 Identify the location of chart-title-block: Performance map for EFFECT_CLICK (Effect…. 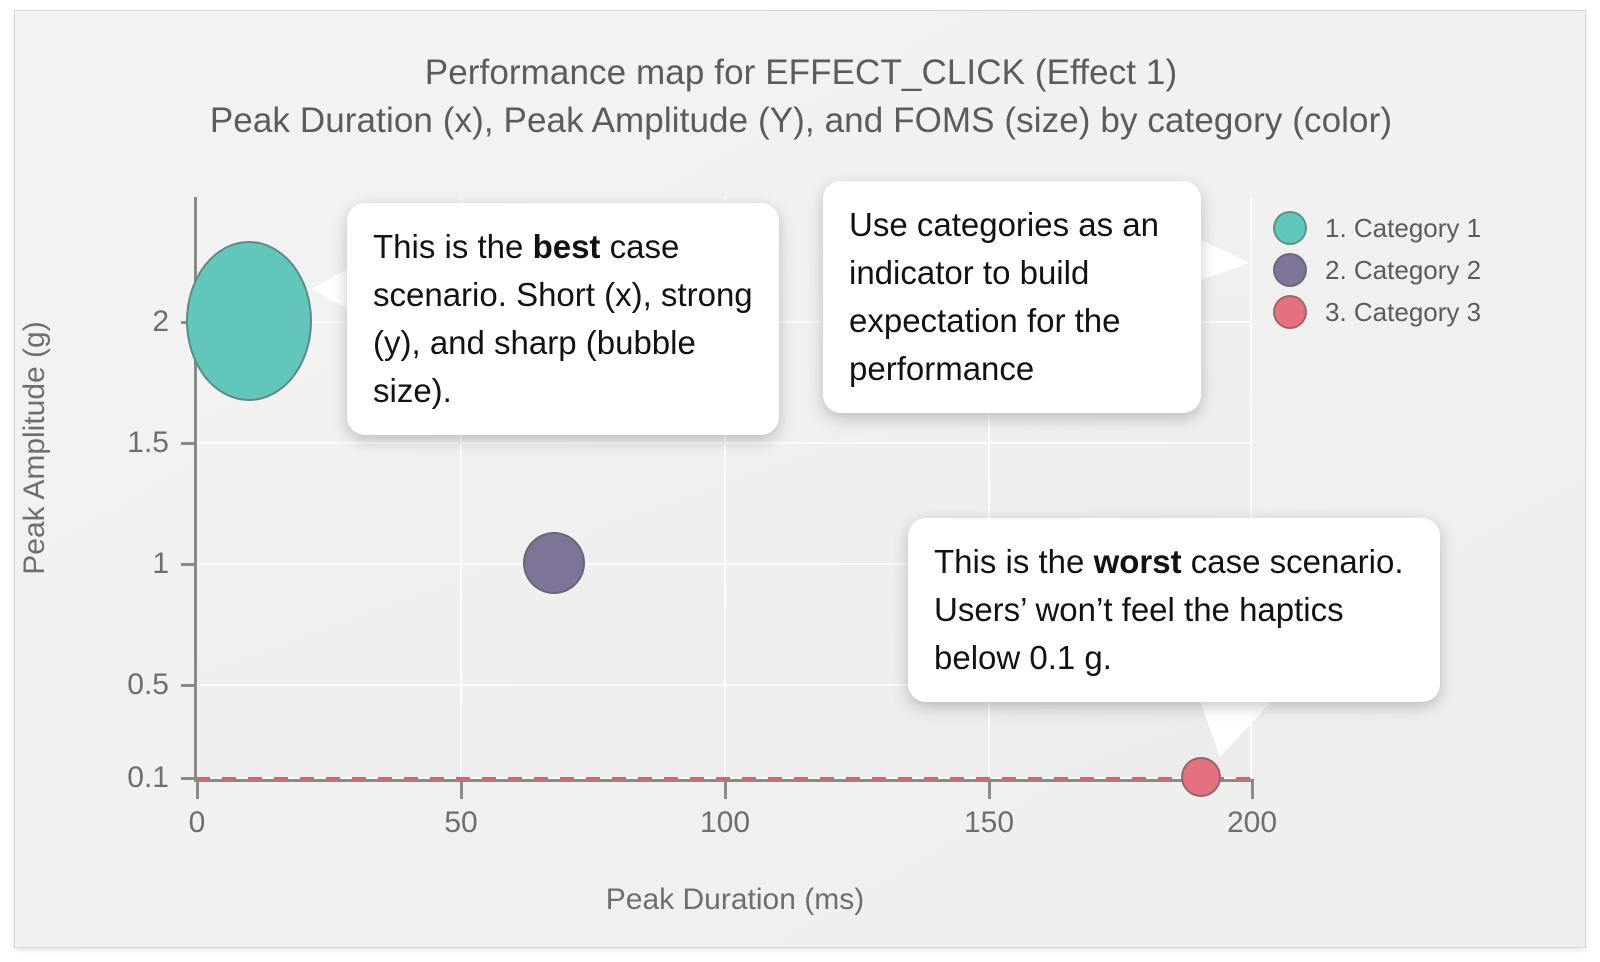
(801, 97).